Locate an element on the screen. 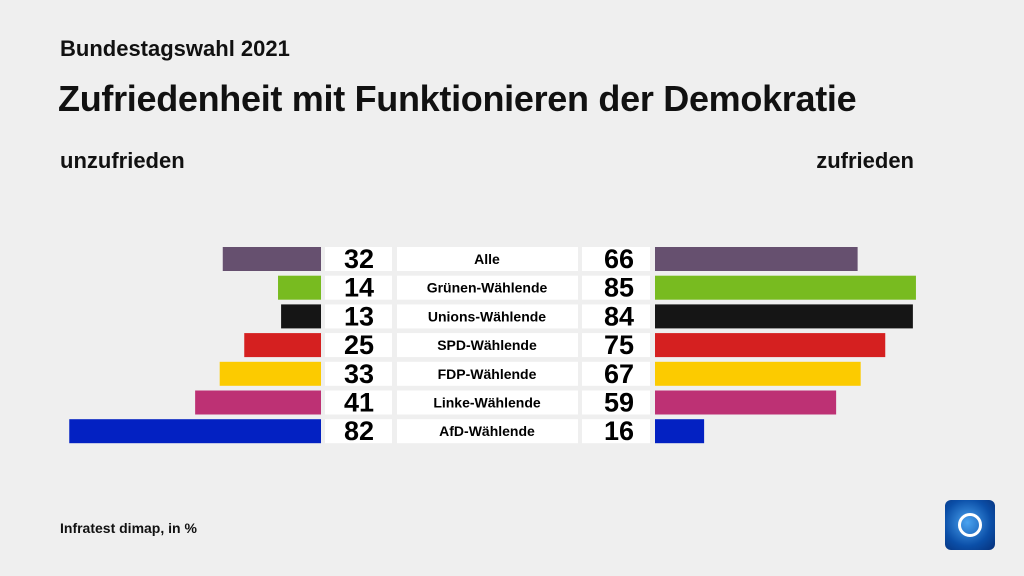 This screenshot has width=1024, height=576. chart-subtitle: Bundestagswahl 2021 is located at coordinates (175, 48).